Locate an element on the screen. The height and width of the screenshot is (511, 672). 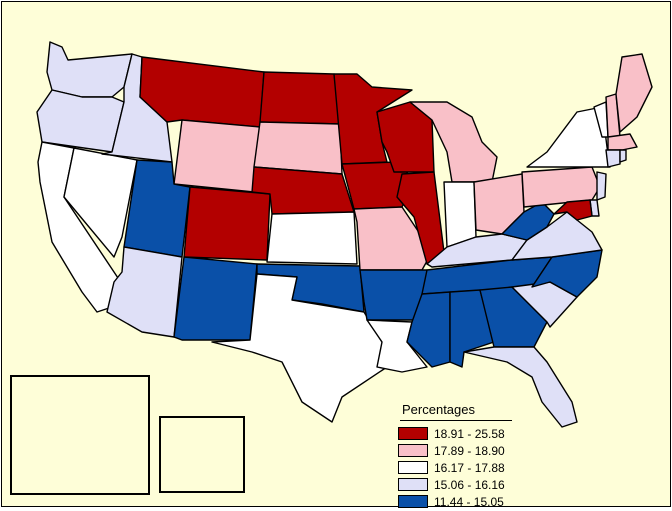
state-ND is located at coordinates (300, 98).